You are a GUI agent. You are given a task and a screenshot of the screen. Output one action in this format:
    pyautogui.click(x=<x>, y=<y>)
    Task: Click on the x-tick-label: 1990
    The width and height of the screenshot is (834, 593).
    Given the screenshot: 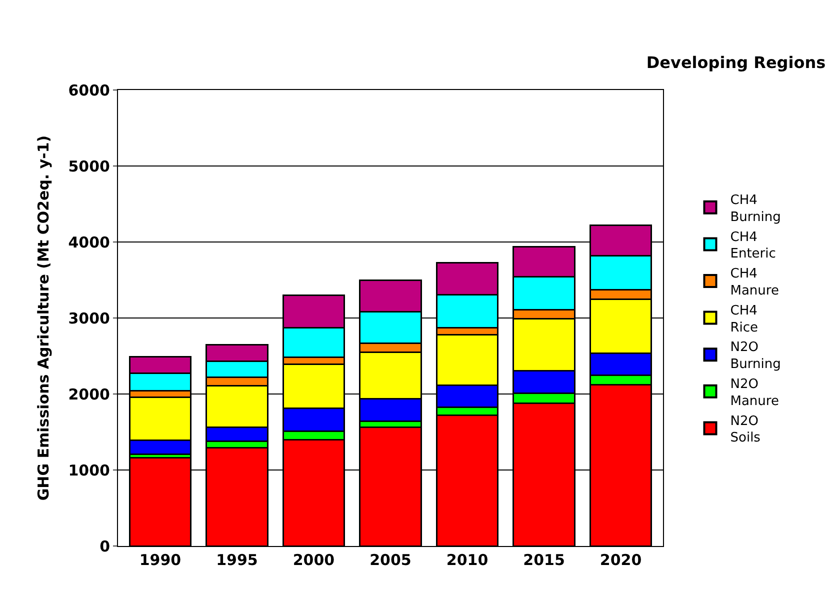 What is the action you would take?
    pyautogui.click(x=160, y=560)
    